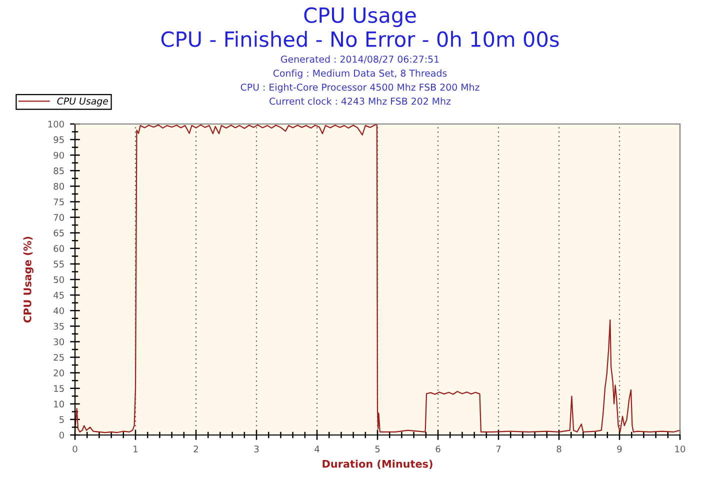 The width and height of the screenshot is (720, 480). What do you see at coordinates (619, 449) in the screenshot?
I see `x-tick-label: 9` at bounding box center [619, 449].